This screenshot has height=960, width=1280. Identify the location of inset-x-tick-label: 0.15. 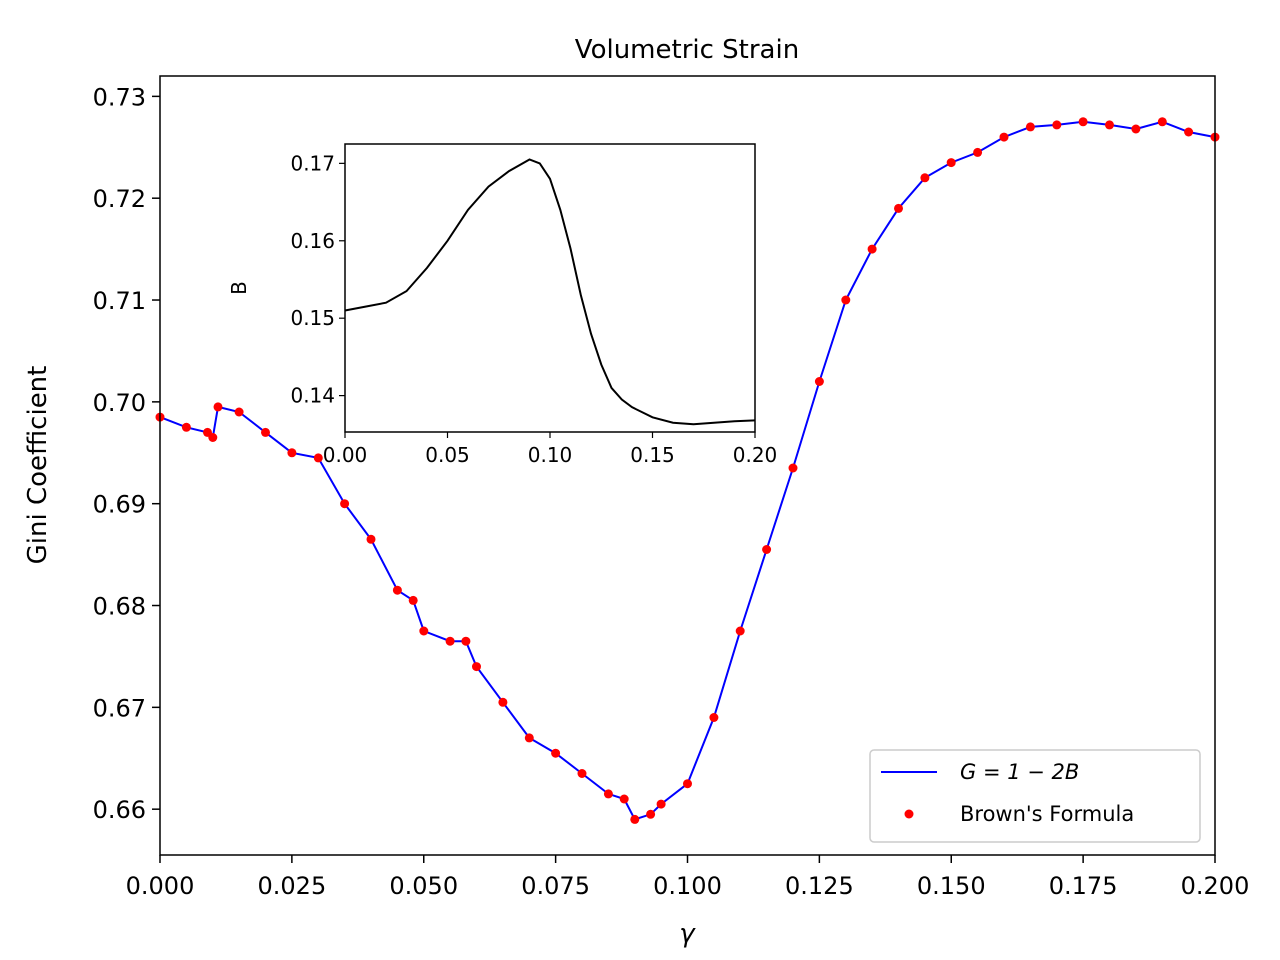
(652, 455).